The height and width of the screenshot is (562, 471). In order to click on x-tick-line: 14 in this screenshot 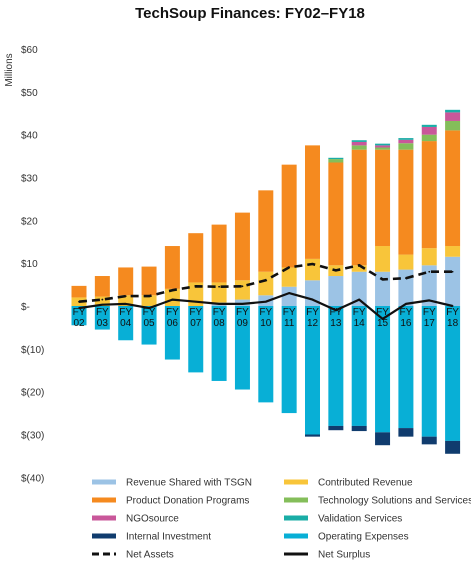, I will do `click(360, 323)`.